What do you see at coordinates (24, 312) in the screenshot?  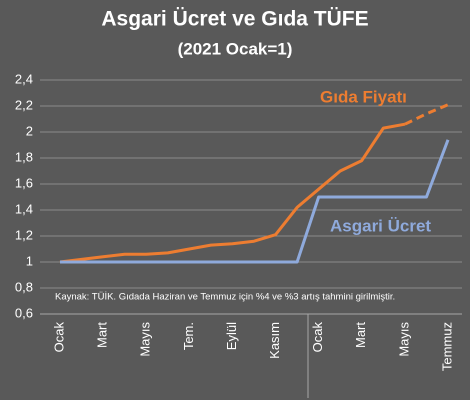 I see `y-tick-label: 0,6` at bounding box center [24, 312].